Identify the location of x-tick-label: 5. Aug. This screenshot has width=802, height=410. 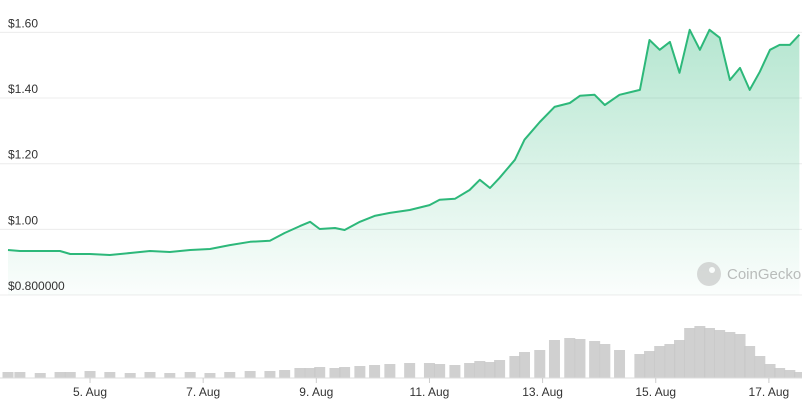
(90, 392).